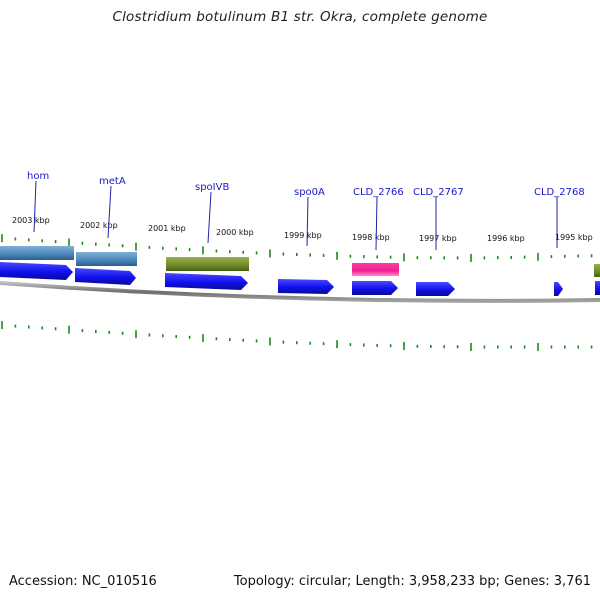 This screenshot has height=600, width=600. I want to click on leader-spo0A, so click(307, 221).